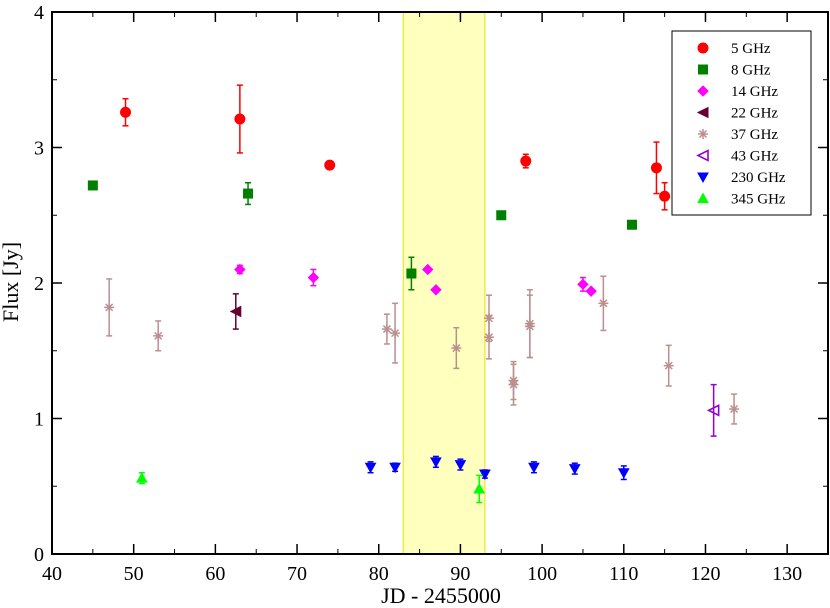  Describe the element at coordinates (754, 114) in the screenshot. I see `legend-label: 22 GHz` at that location.